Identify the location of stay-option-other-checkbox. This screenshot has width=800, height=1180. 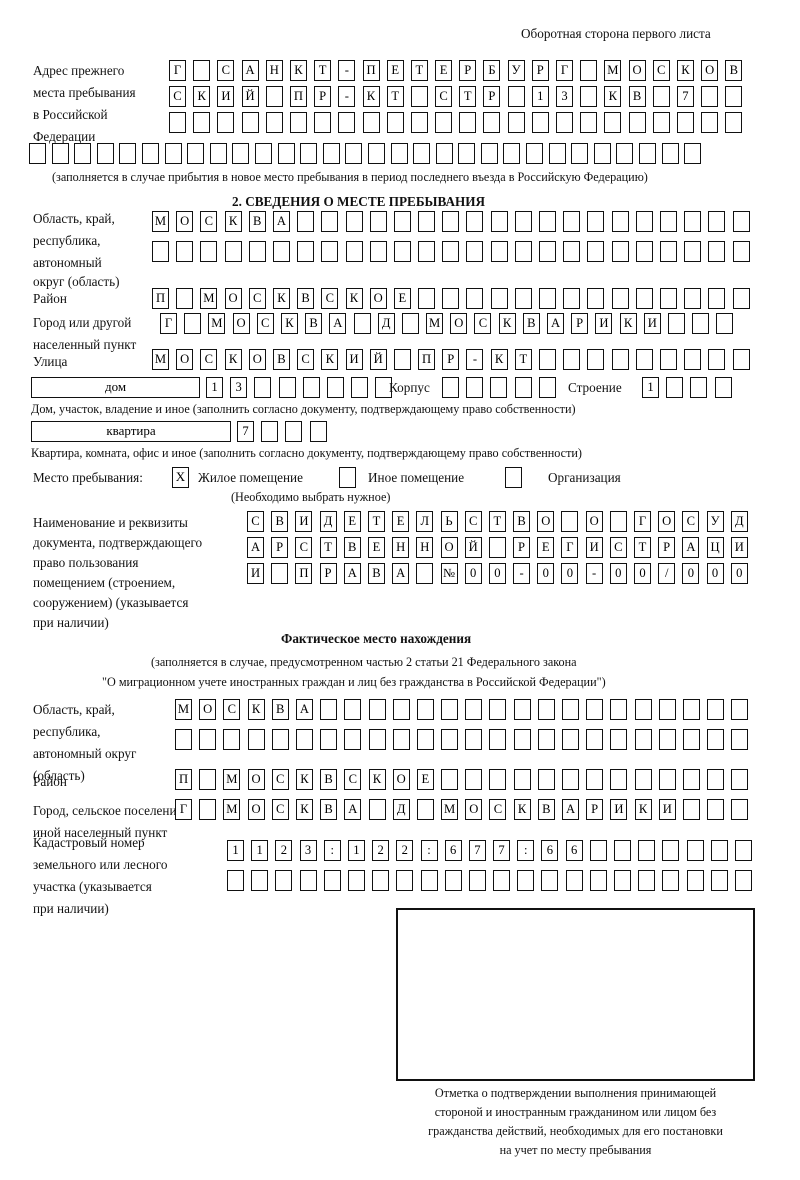
(347, 477).